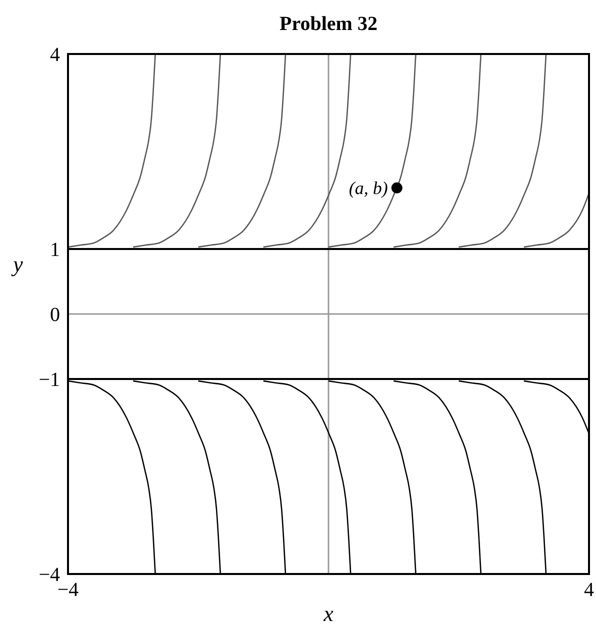  Describe the element at coordinates (49, 380) in the screenshot. I see `y-tick-label: −1` at that location.